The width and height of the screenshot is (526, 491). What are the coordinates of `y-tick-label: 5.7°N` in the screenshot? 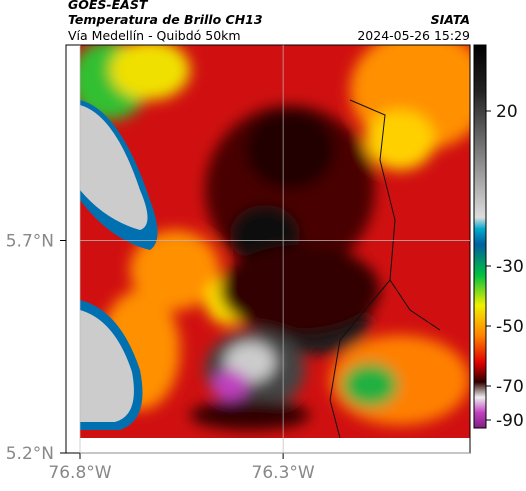 It's located at (30, 242).